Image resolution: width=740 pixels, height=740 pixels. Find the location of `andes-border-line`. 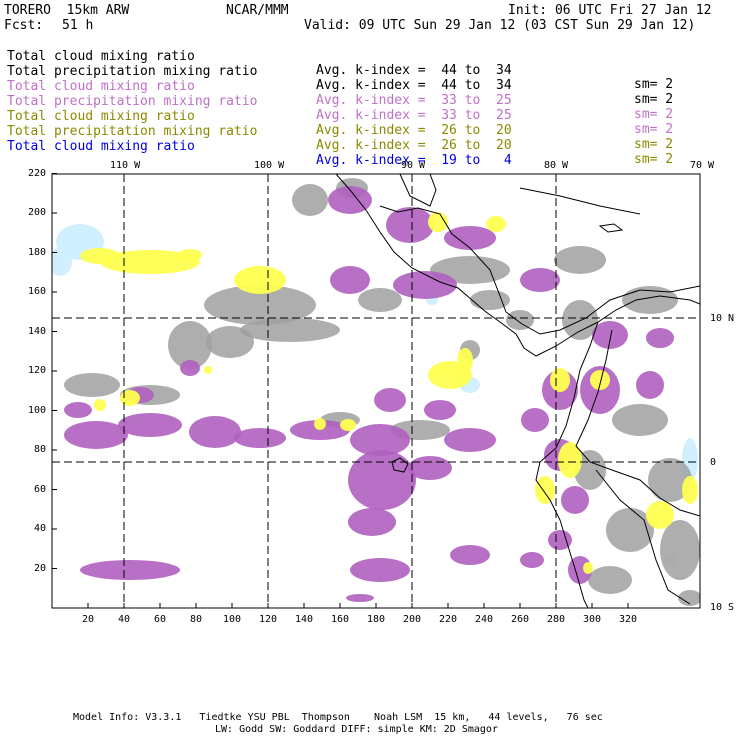

andes-border-line is located at coordinates (637, 423).